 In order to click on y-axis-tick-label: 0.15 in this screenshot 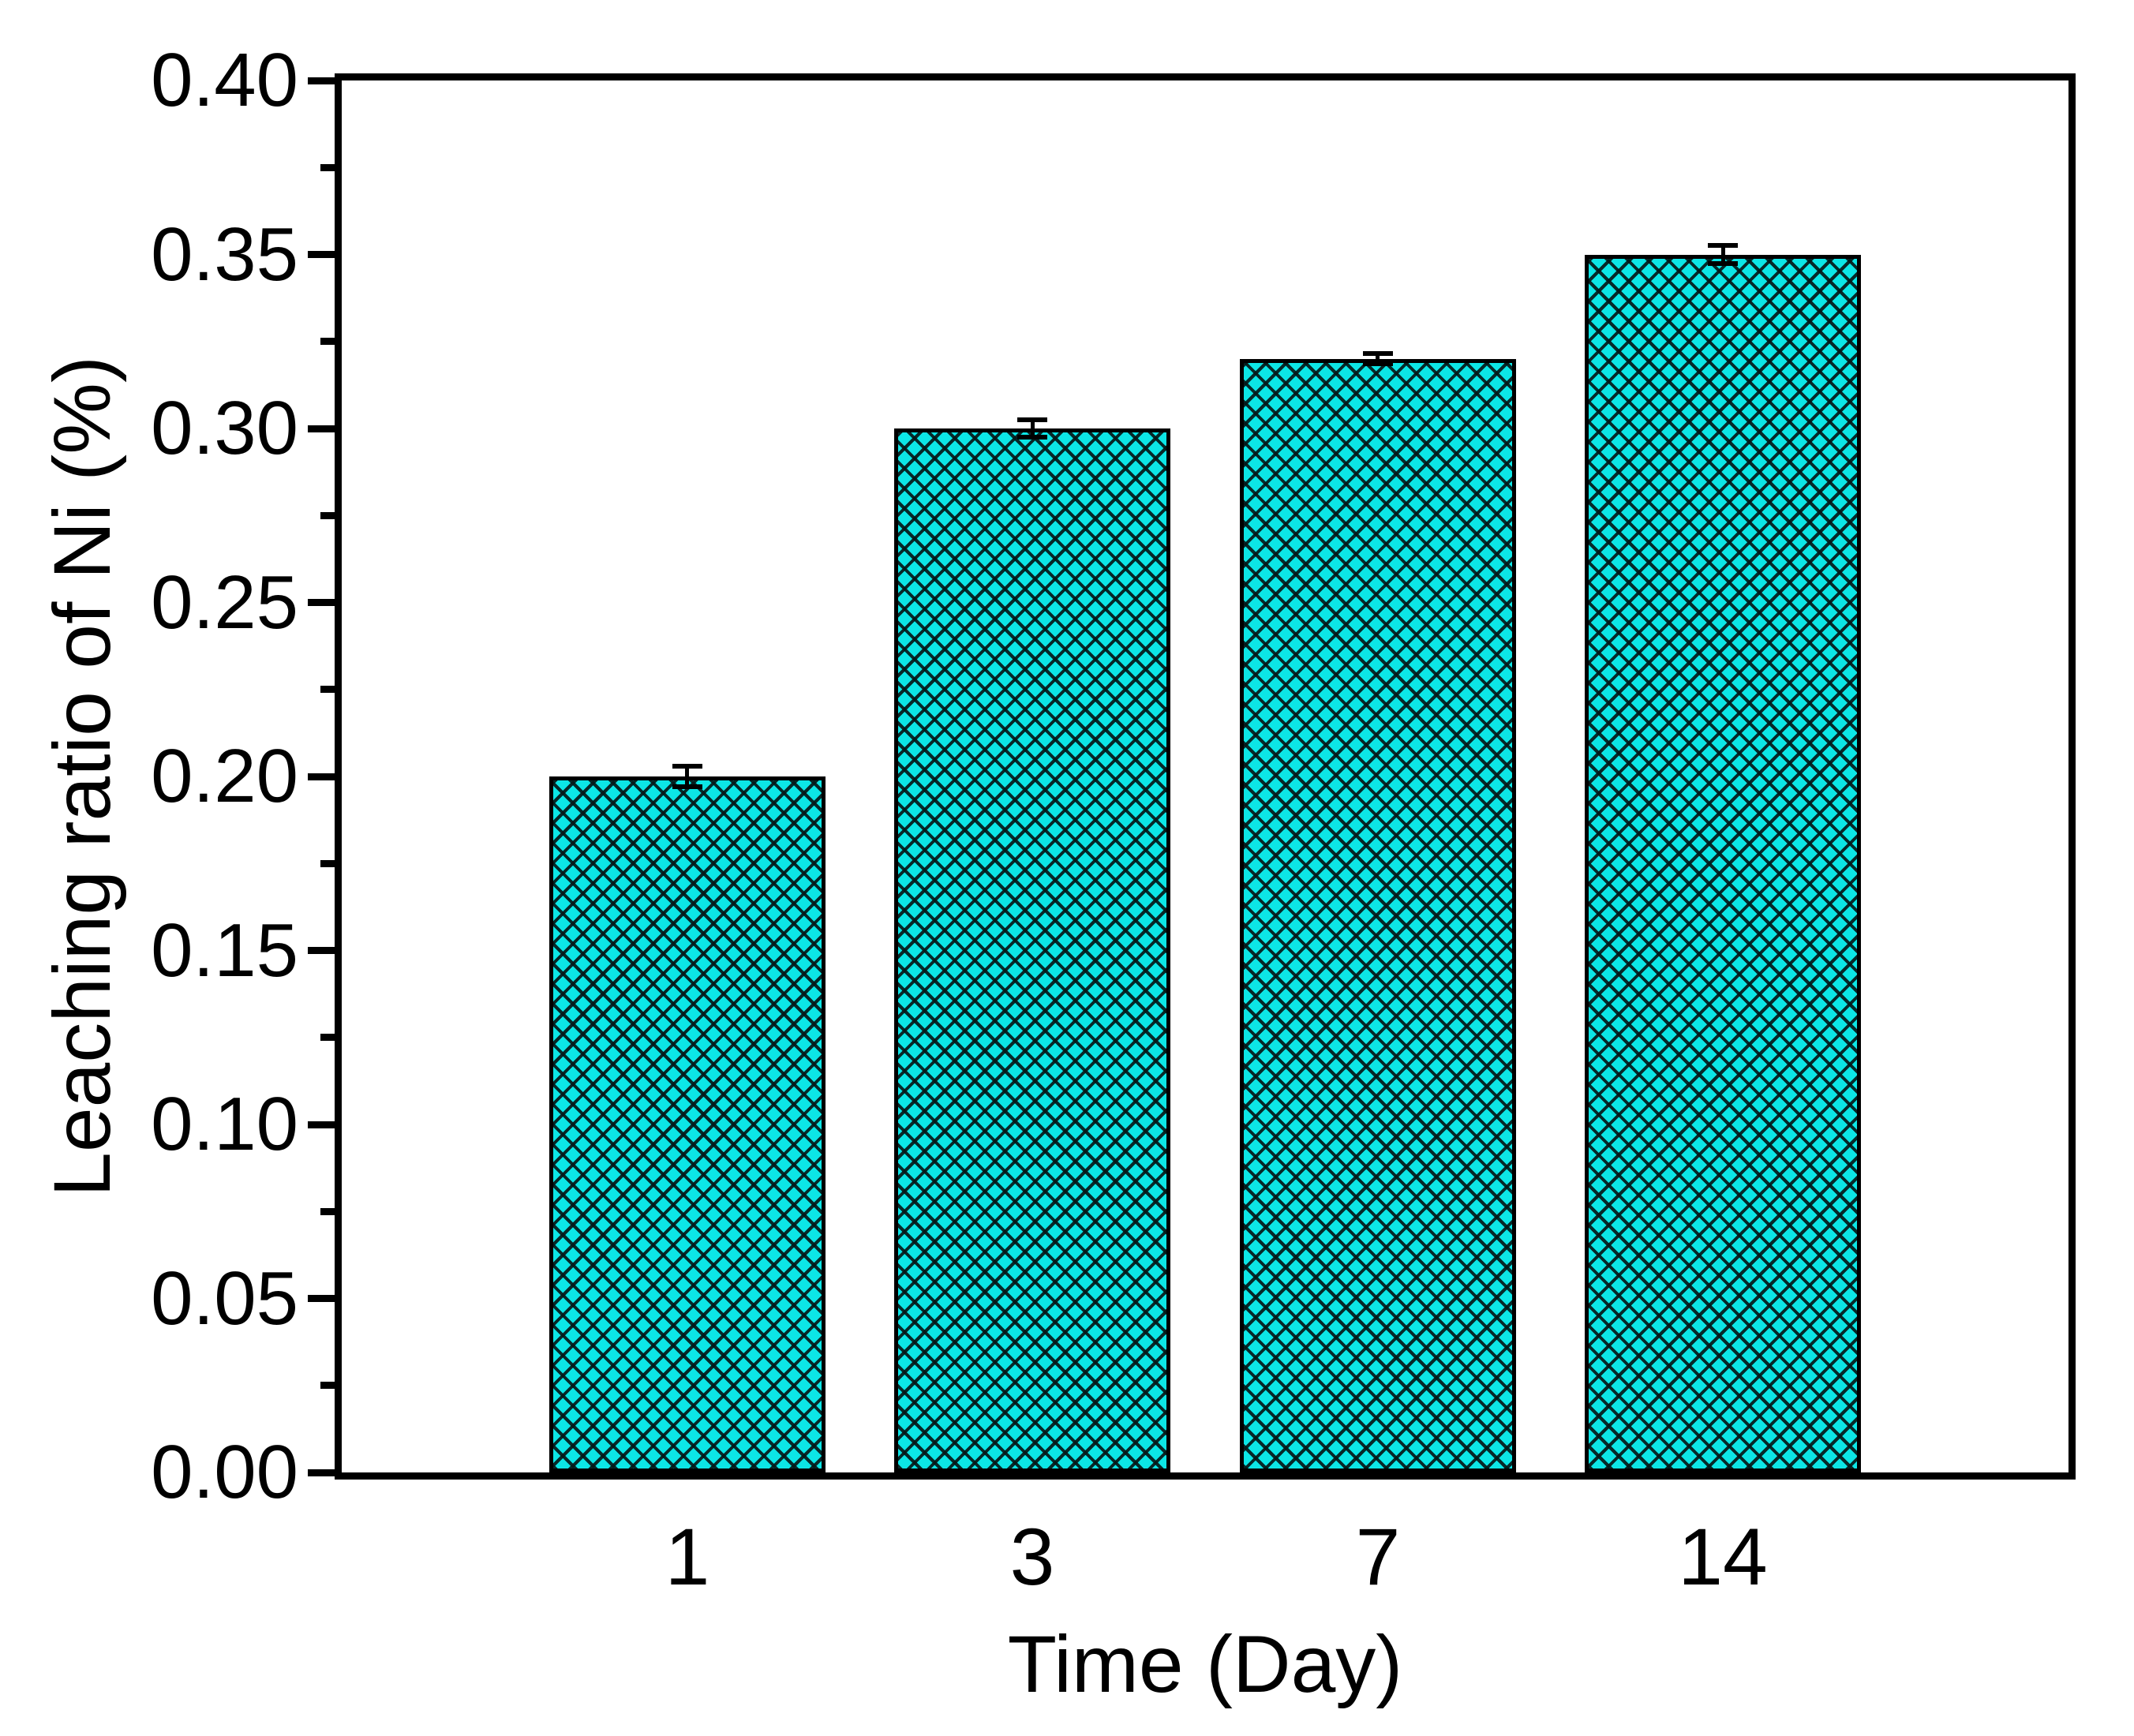, I will do `click(224, 950)`.